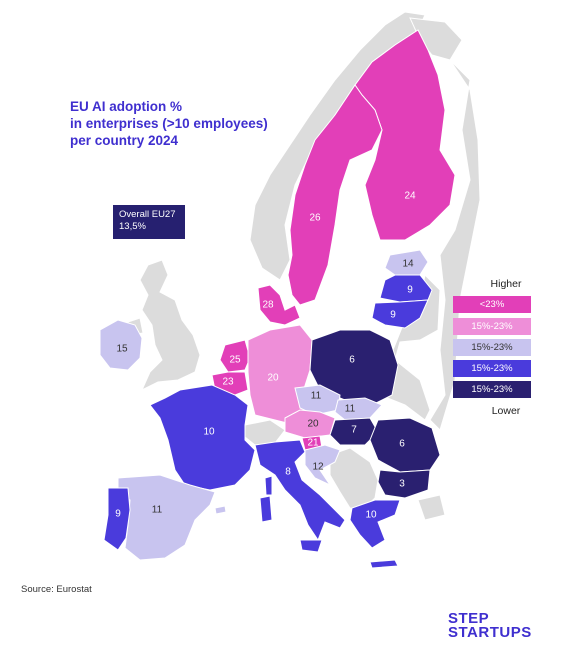 The image size is (564, 656). I want to click on value-label-finland: 24, so click(410, 196).